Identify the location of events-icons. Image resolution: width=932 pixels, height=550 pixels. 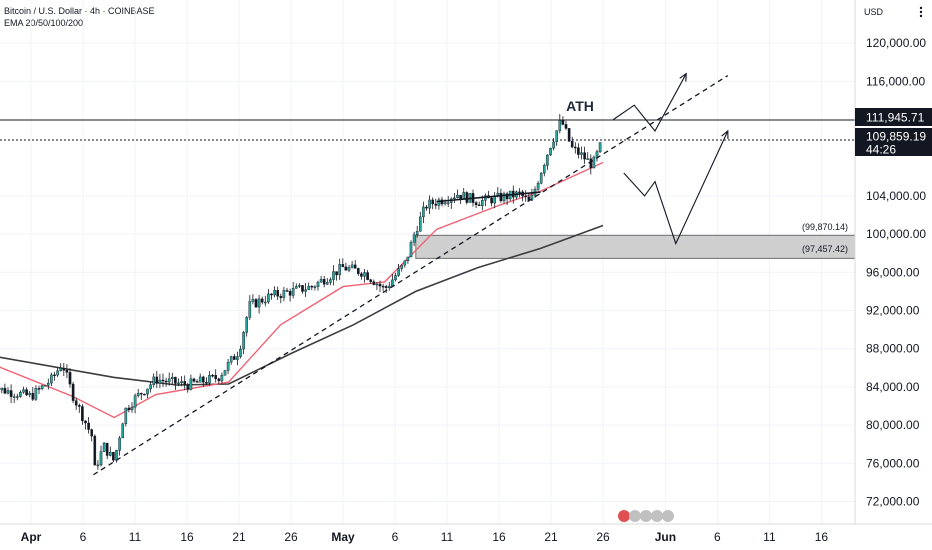
(646, 516).